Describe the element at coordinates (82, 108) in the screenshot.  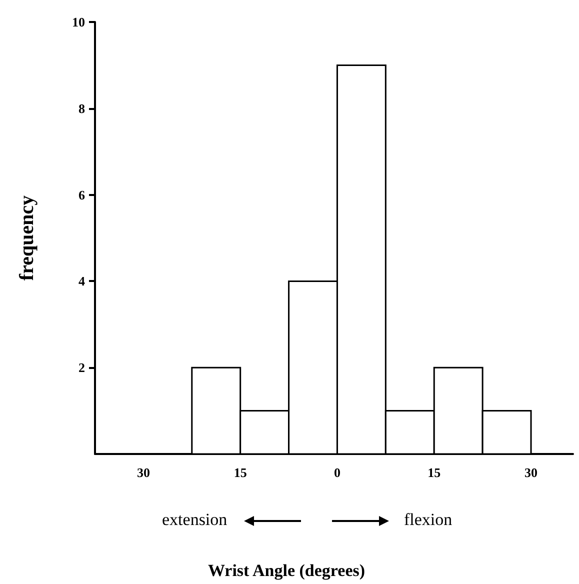
I see `y-tick-label: 8` at that location.